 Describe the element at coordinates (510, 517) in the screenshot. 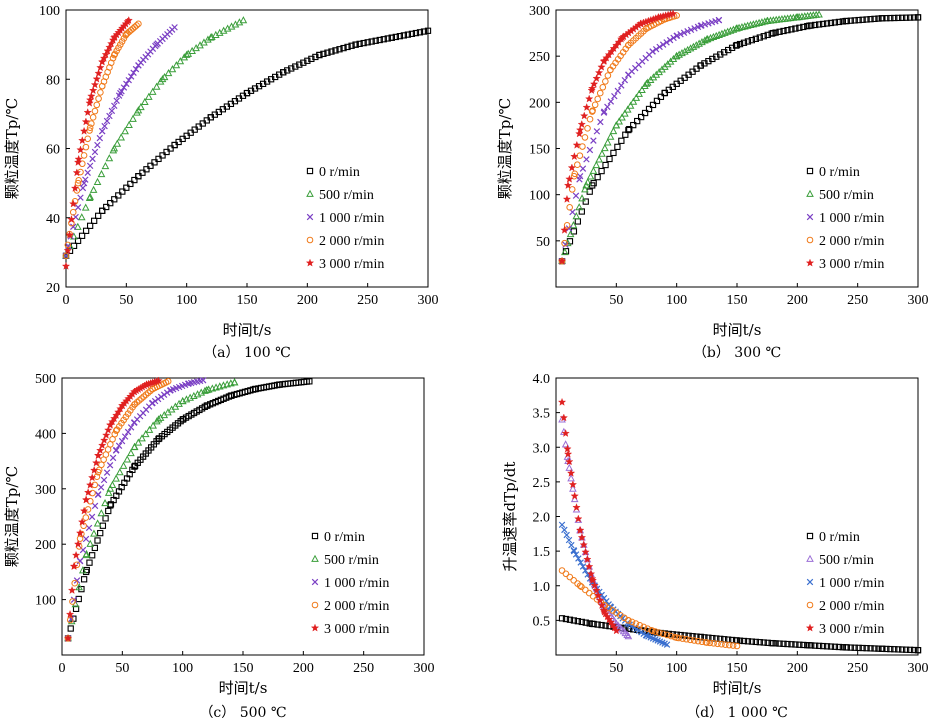

I see `y-axis-label: 升温速率dTp/dt` at that location.